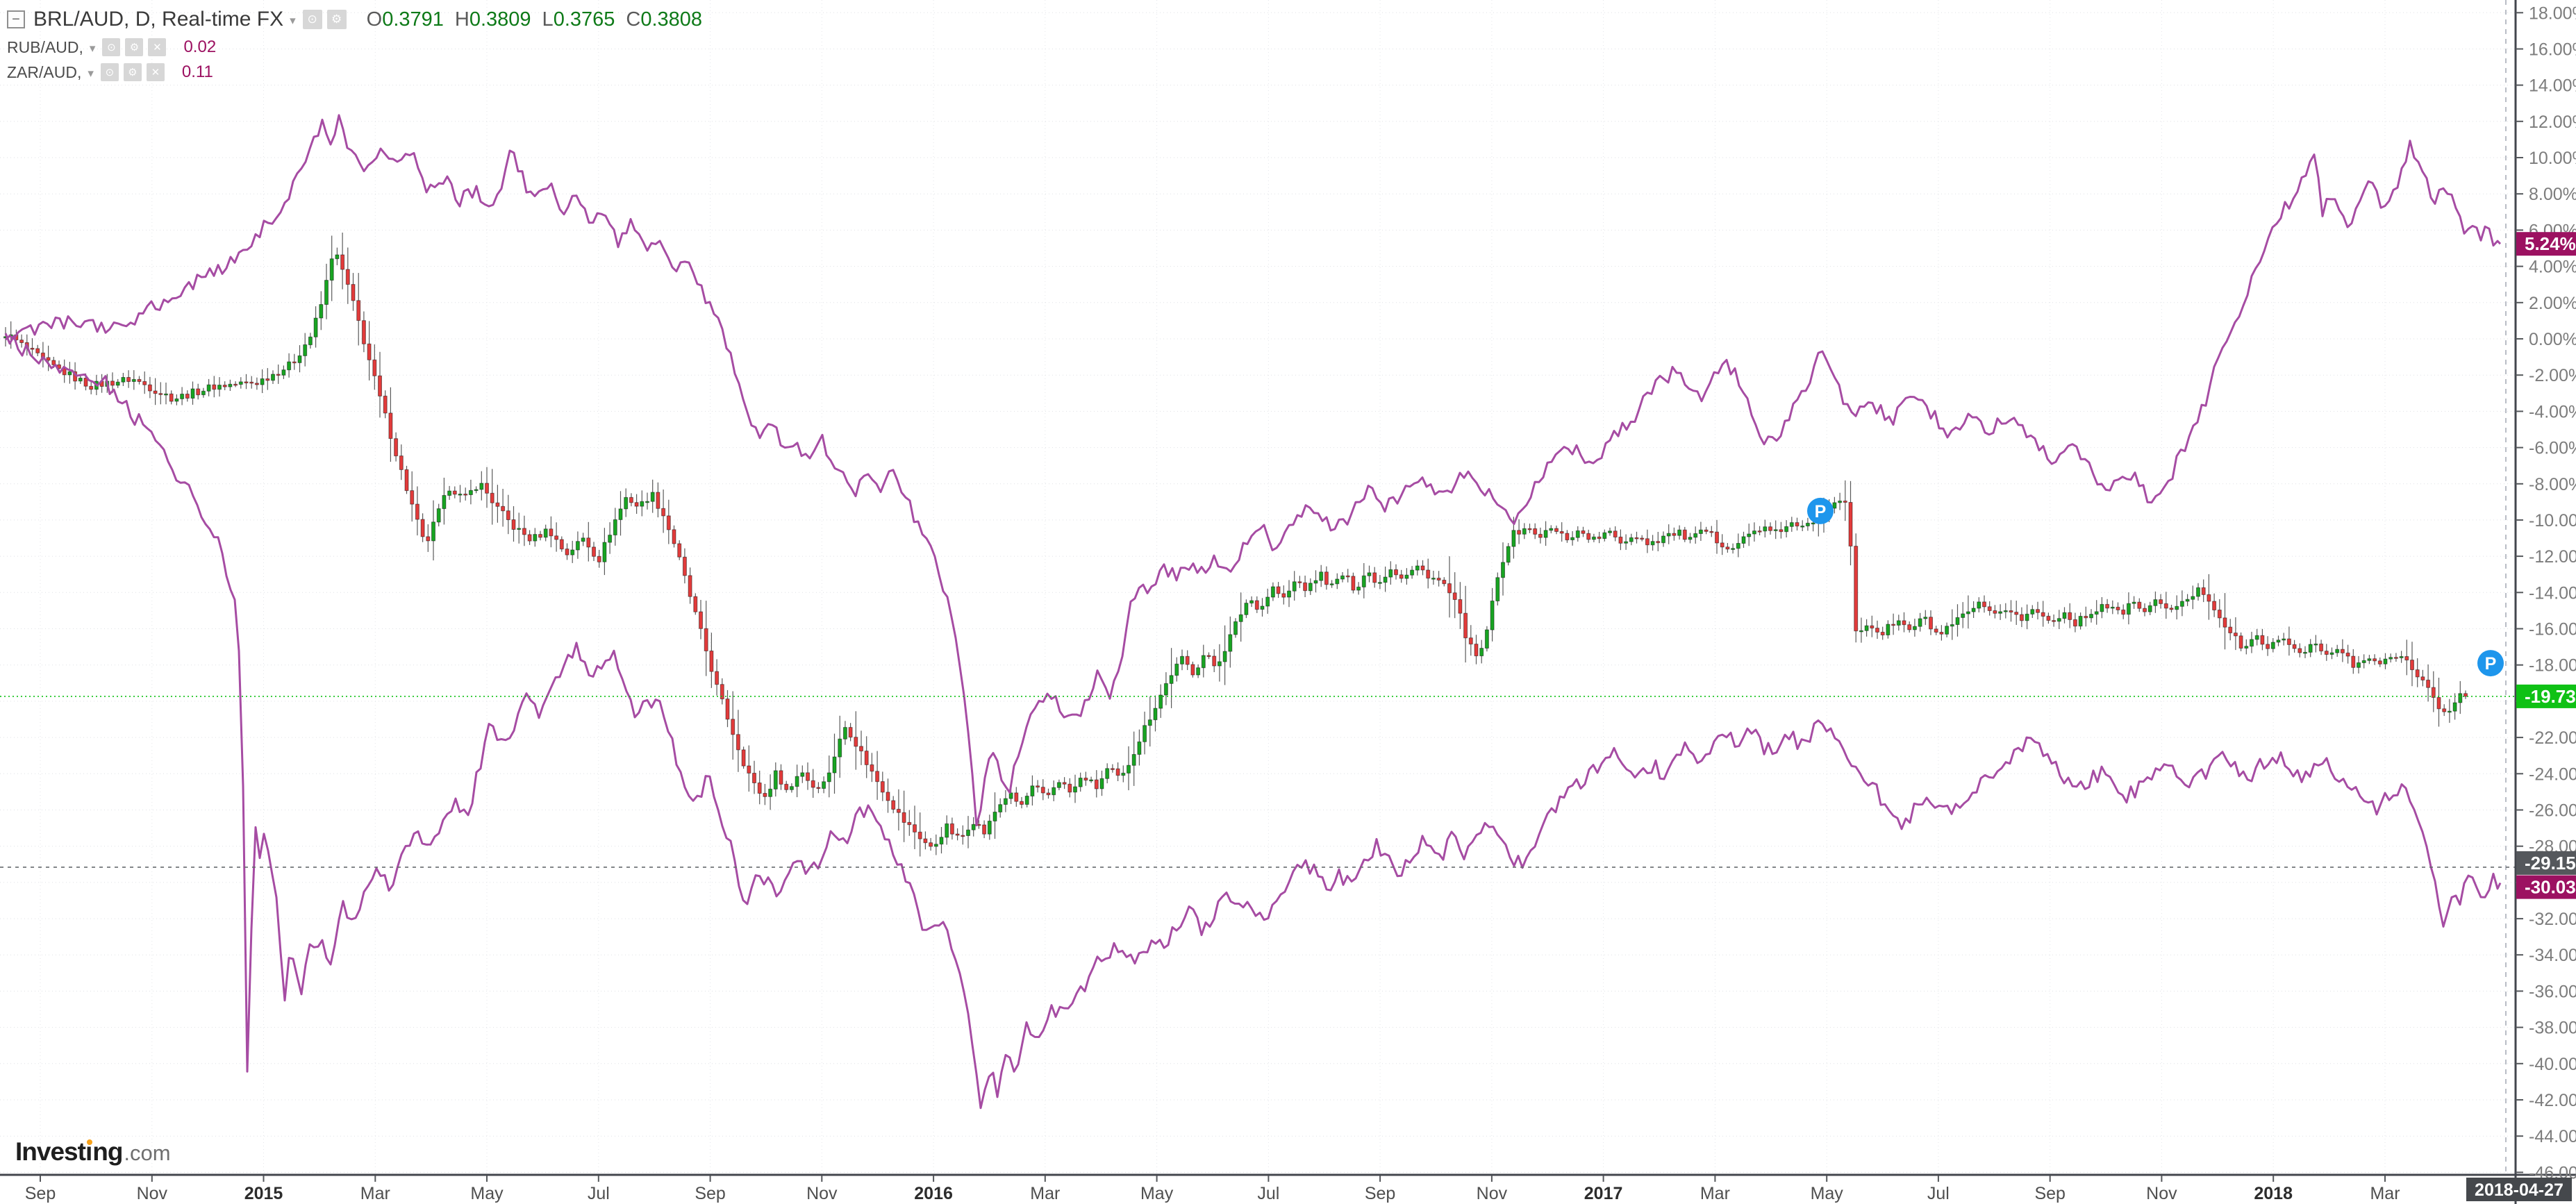 This screenshot has height=1204, width=2576. I want to click on price-tick-label: 10.00%, so click(2552, 158).